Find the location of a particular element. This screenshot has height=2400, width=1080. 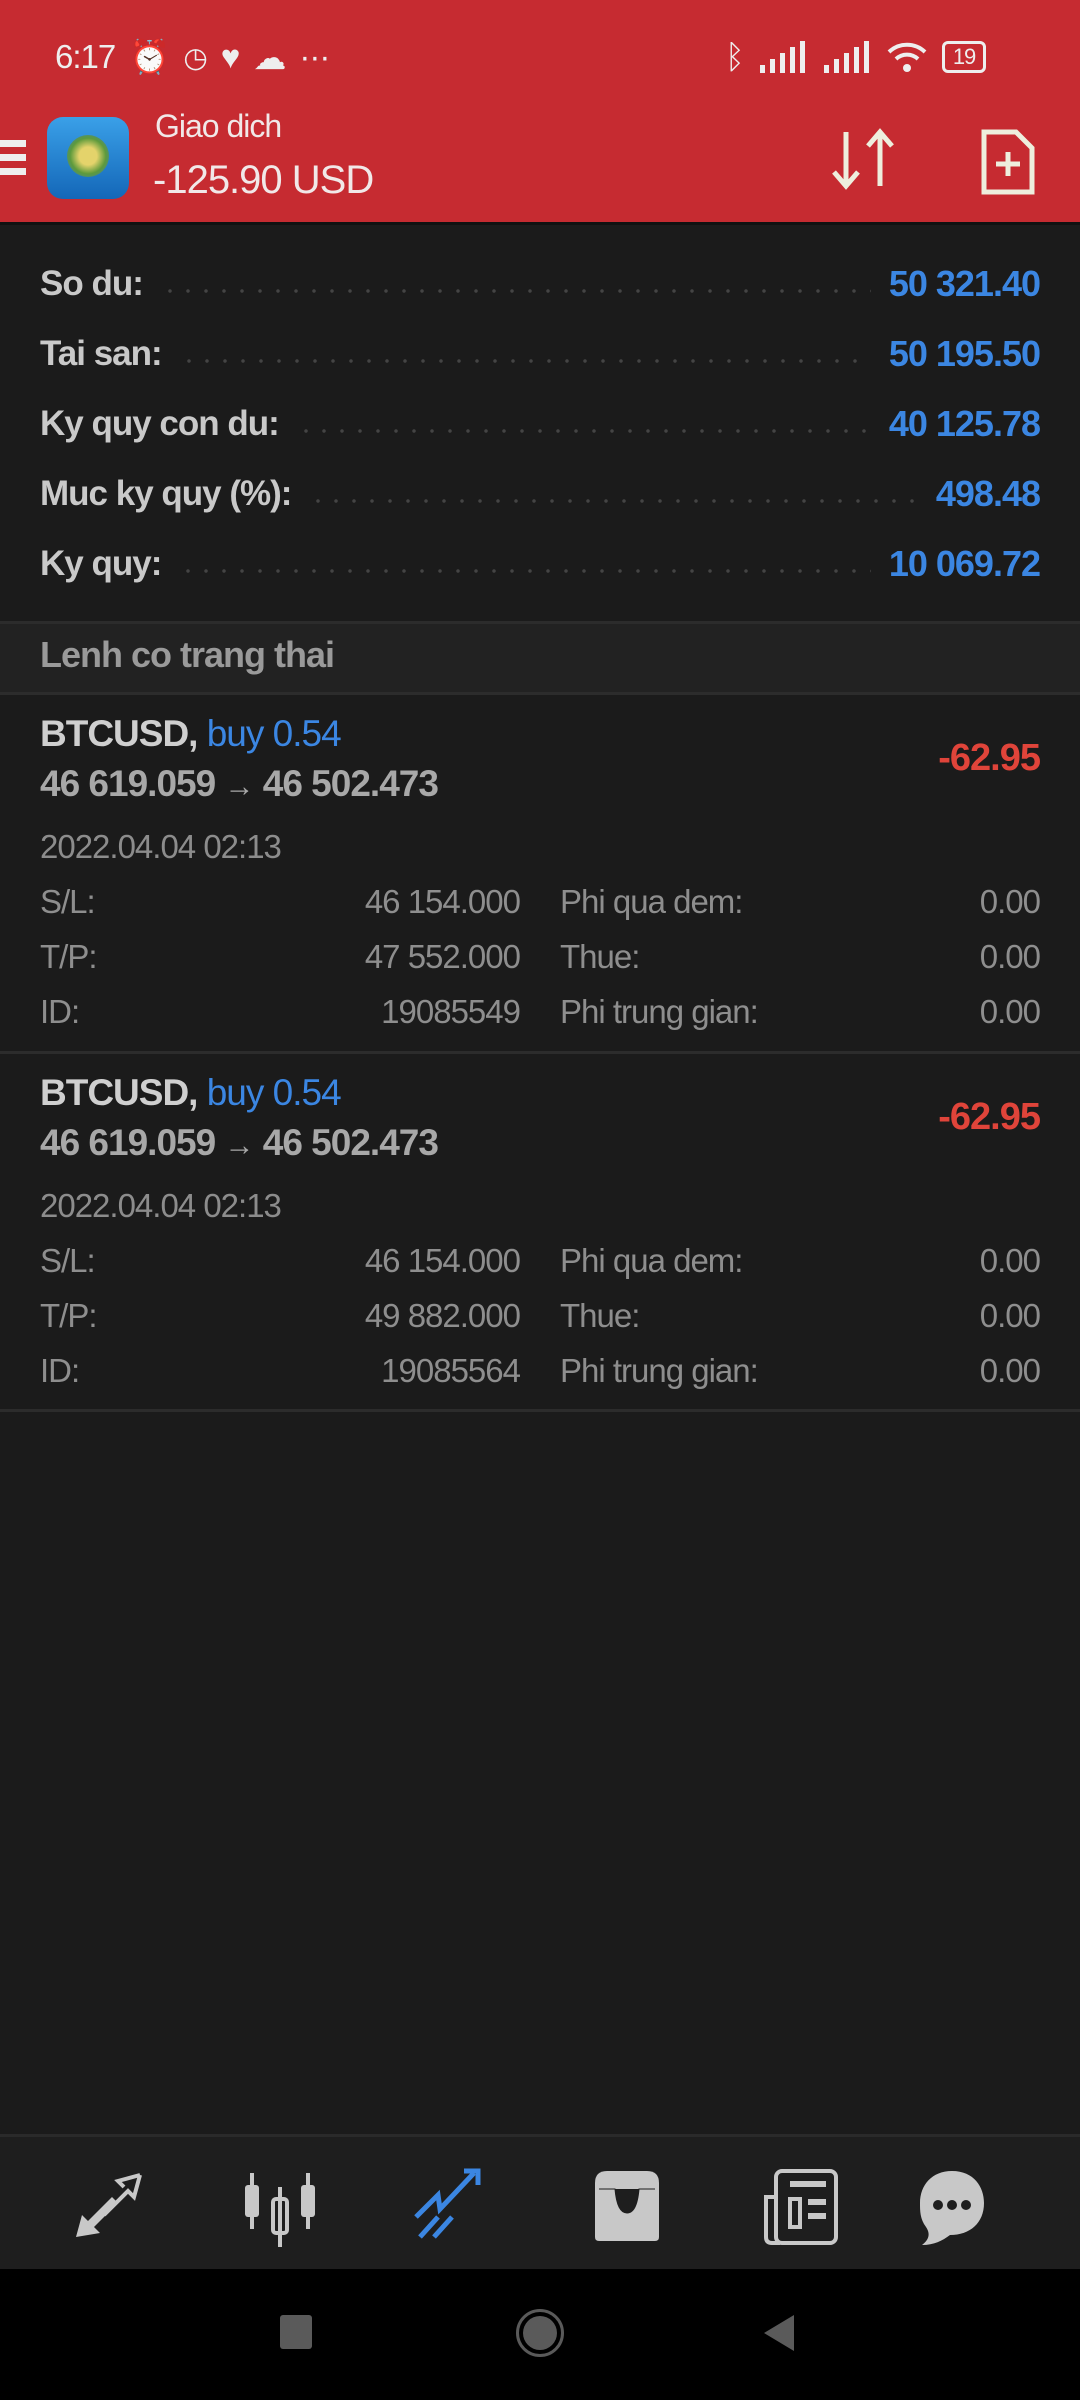

app-header is located at coordinates (540, 111).